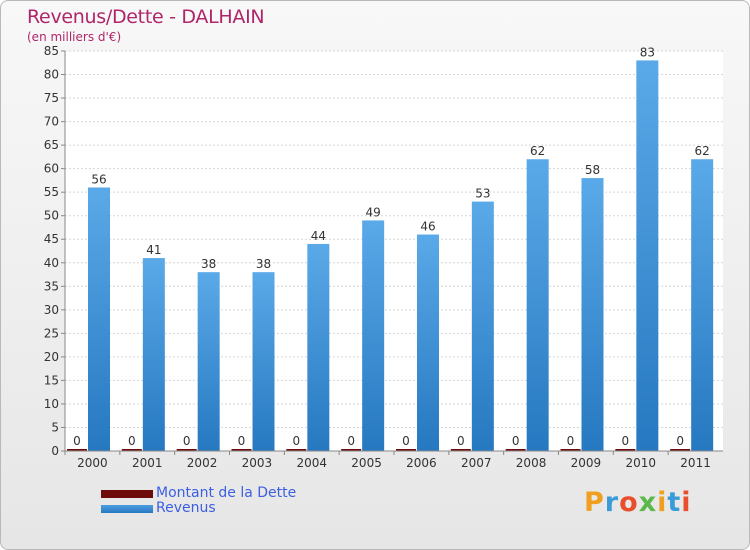 This screenshot has width=750, height=550. I want to click on logo-letter: x, so click(648, 502).